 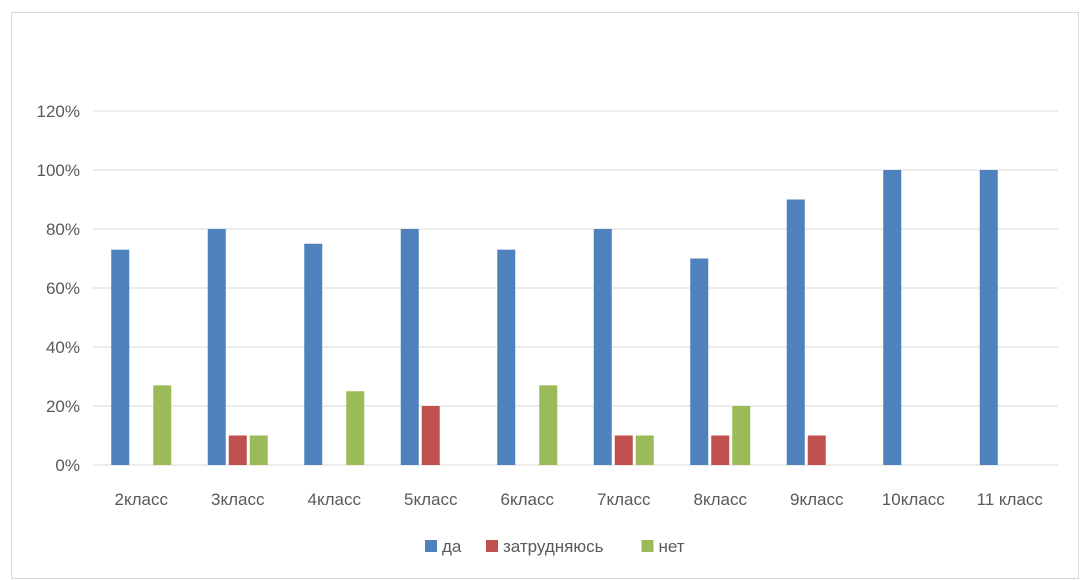 I want to click on legend-label: да, so click(x=452, y=546).